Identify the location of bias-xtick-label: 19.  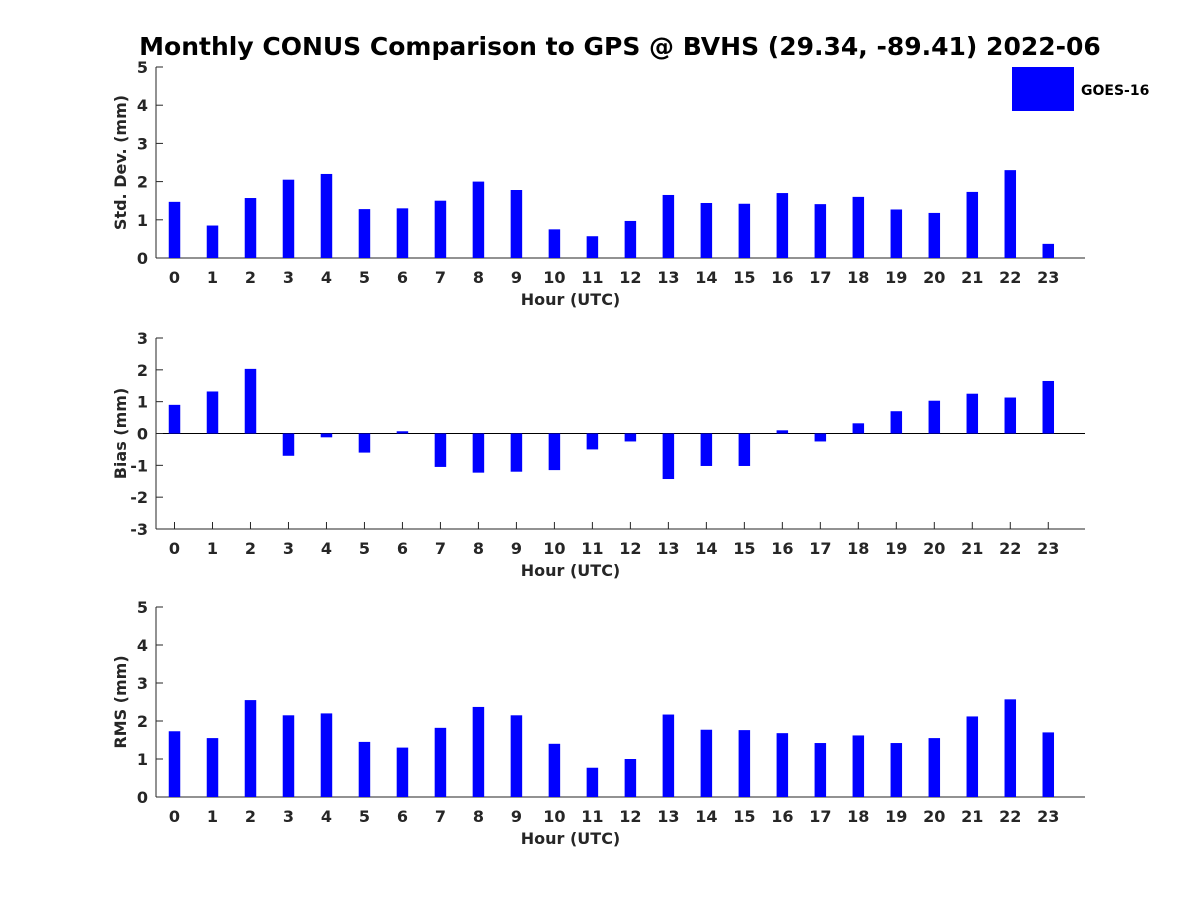
(896, 548).